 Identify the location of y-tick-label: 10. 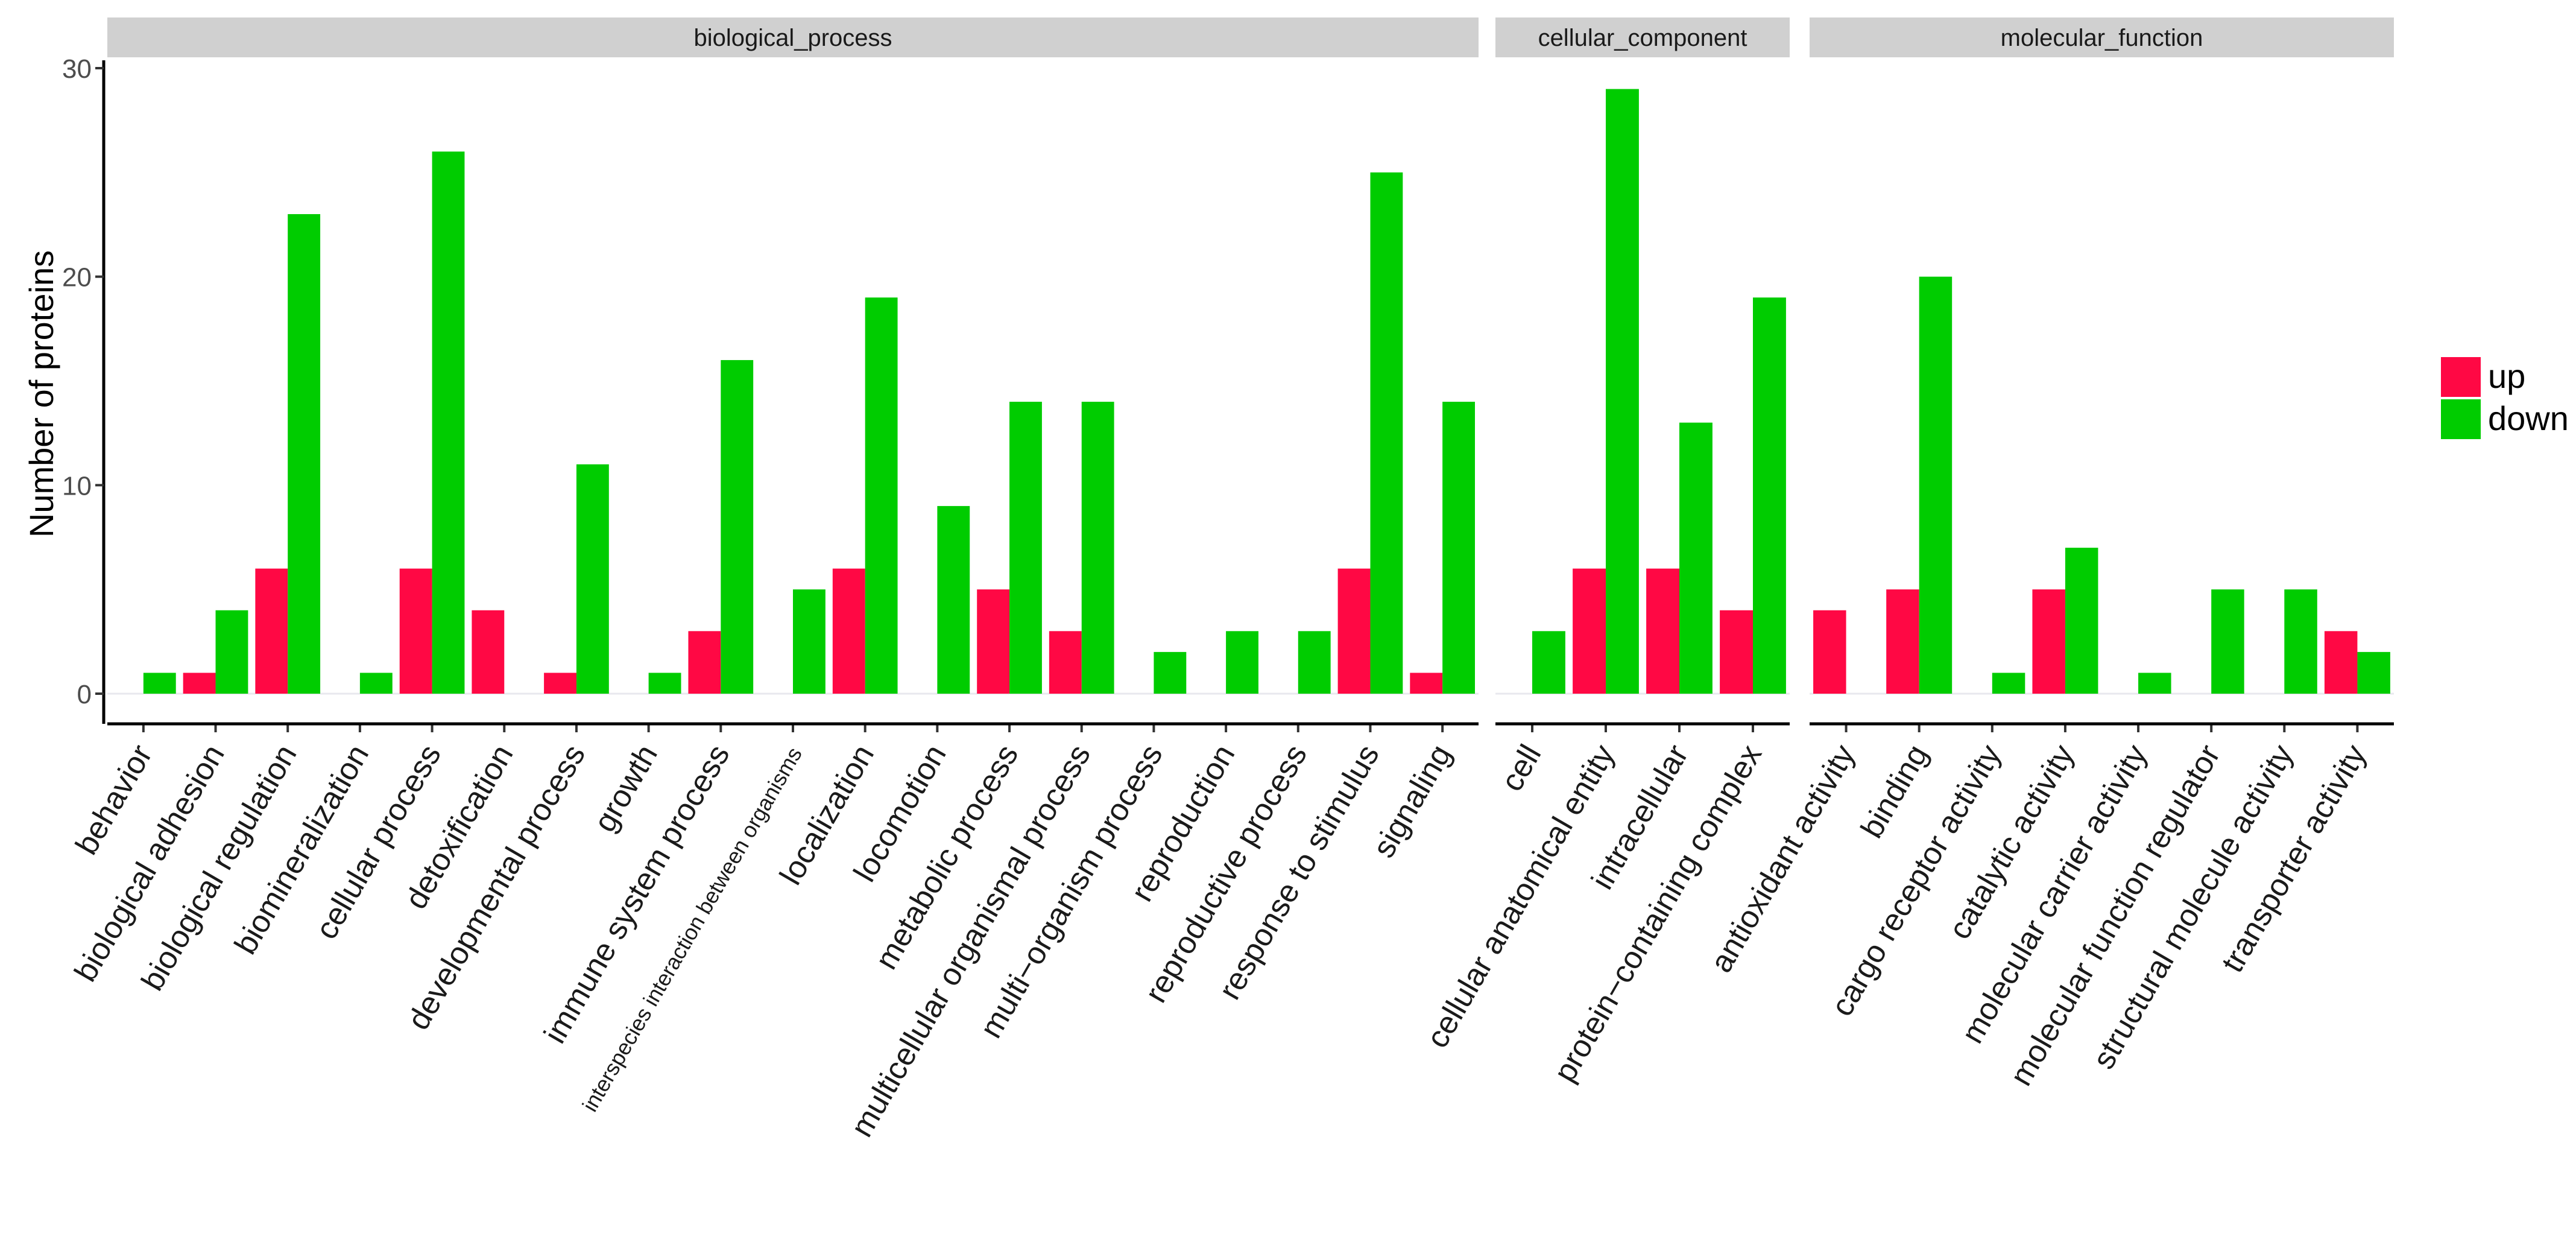
(77, 486).